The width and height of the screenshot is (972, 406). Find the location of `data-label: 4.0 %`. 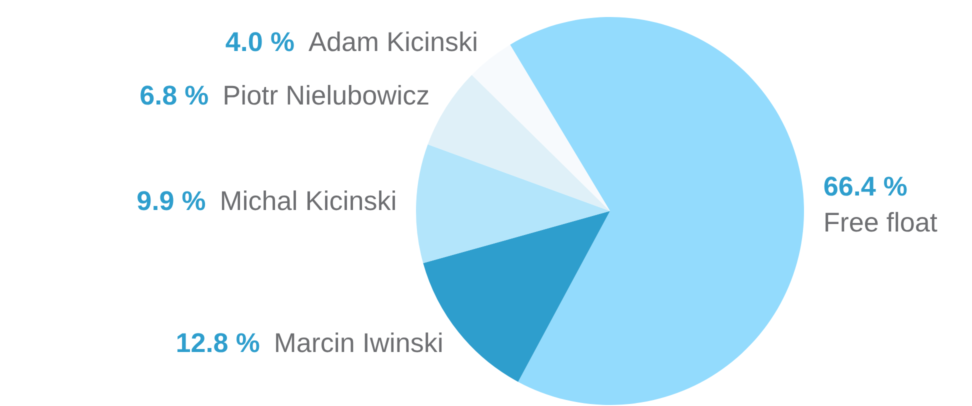

data-label: 4.0 % is located at coordinates (259, 41).